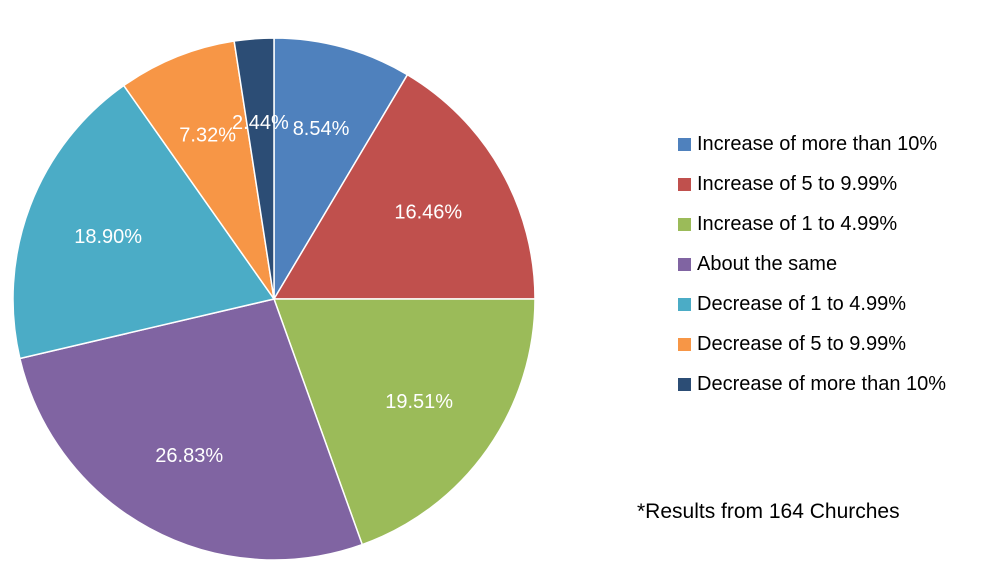 This screenshot has width=1003, height=562. Describe the element at coordinates (207, 135) in the screenshot. I see `slice-data-label-6: 7.32%` at that location.